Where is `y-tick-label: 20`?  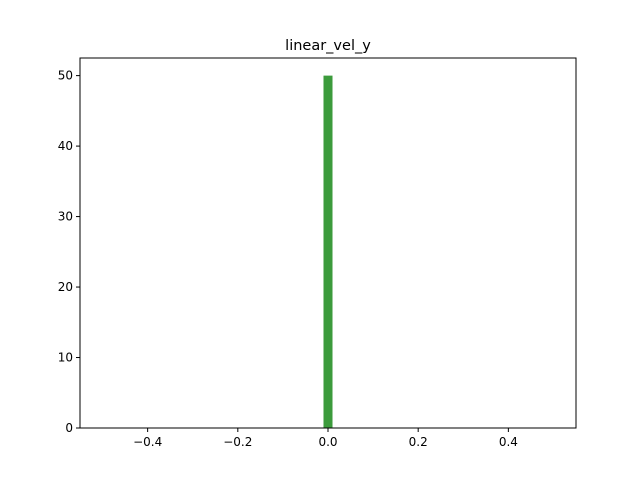
y-tick-label: 20 is located at coordinates (65, 287).